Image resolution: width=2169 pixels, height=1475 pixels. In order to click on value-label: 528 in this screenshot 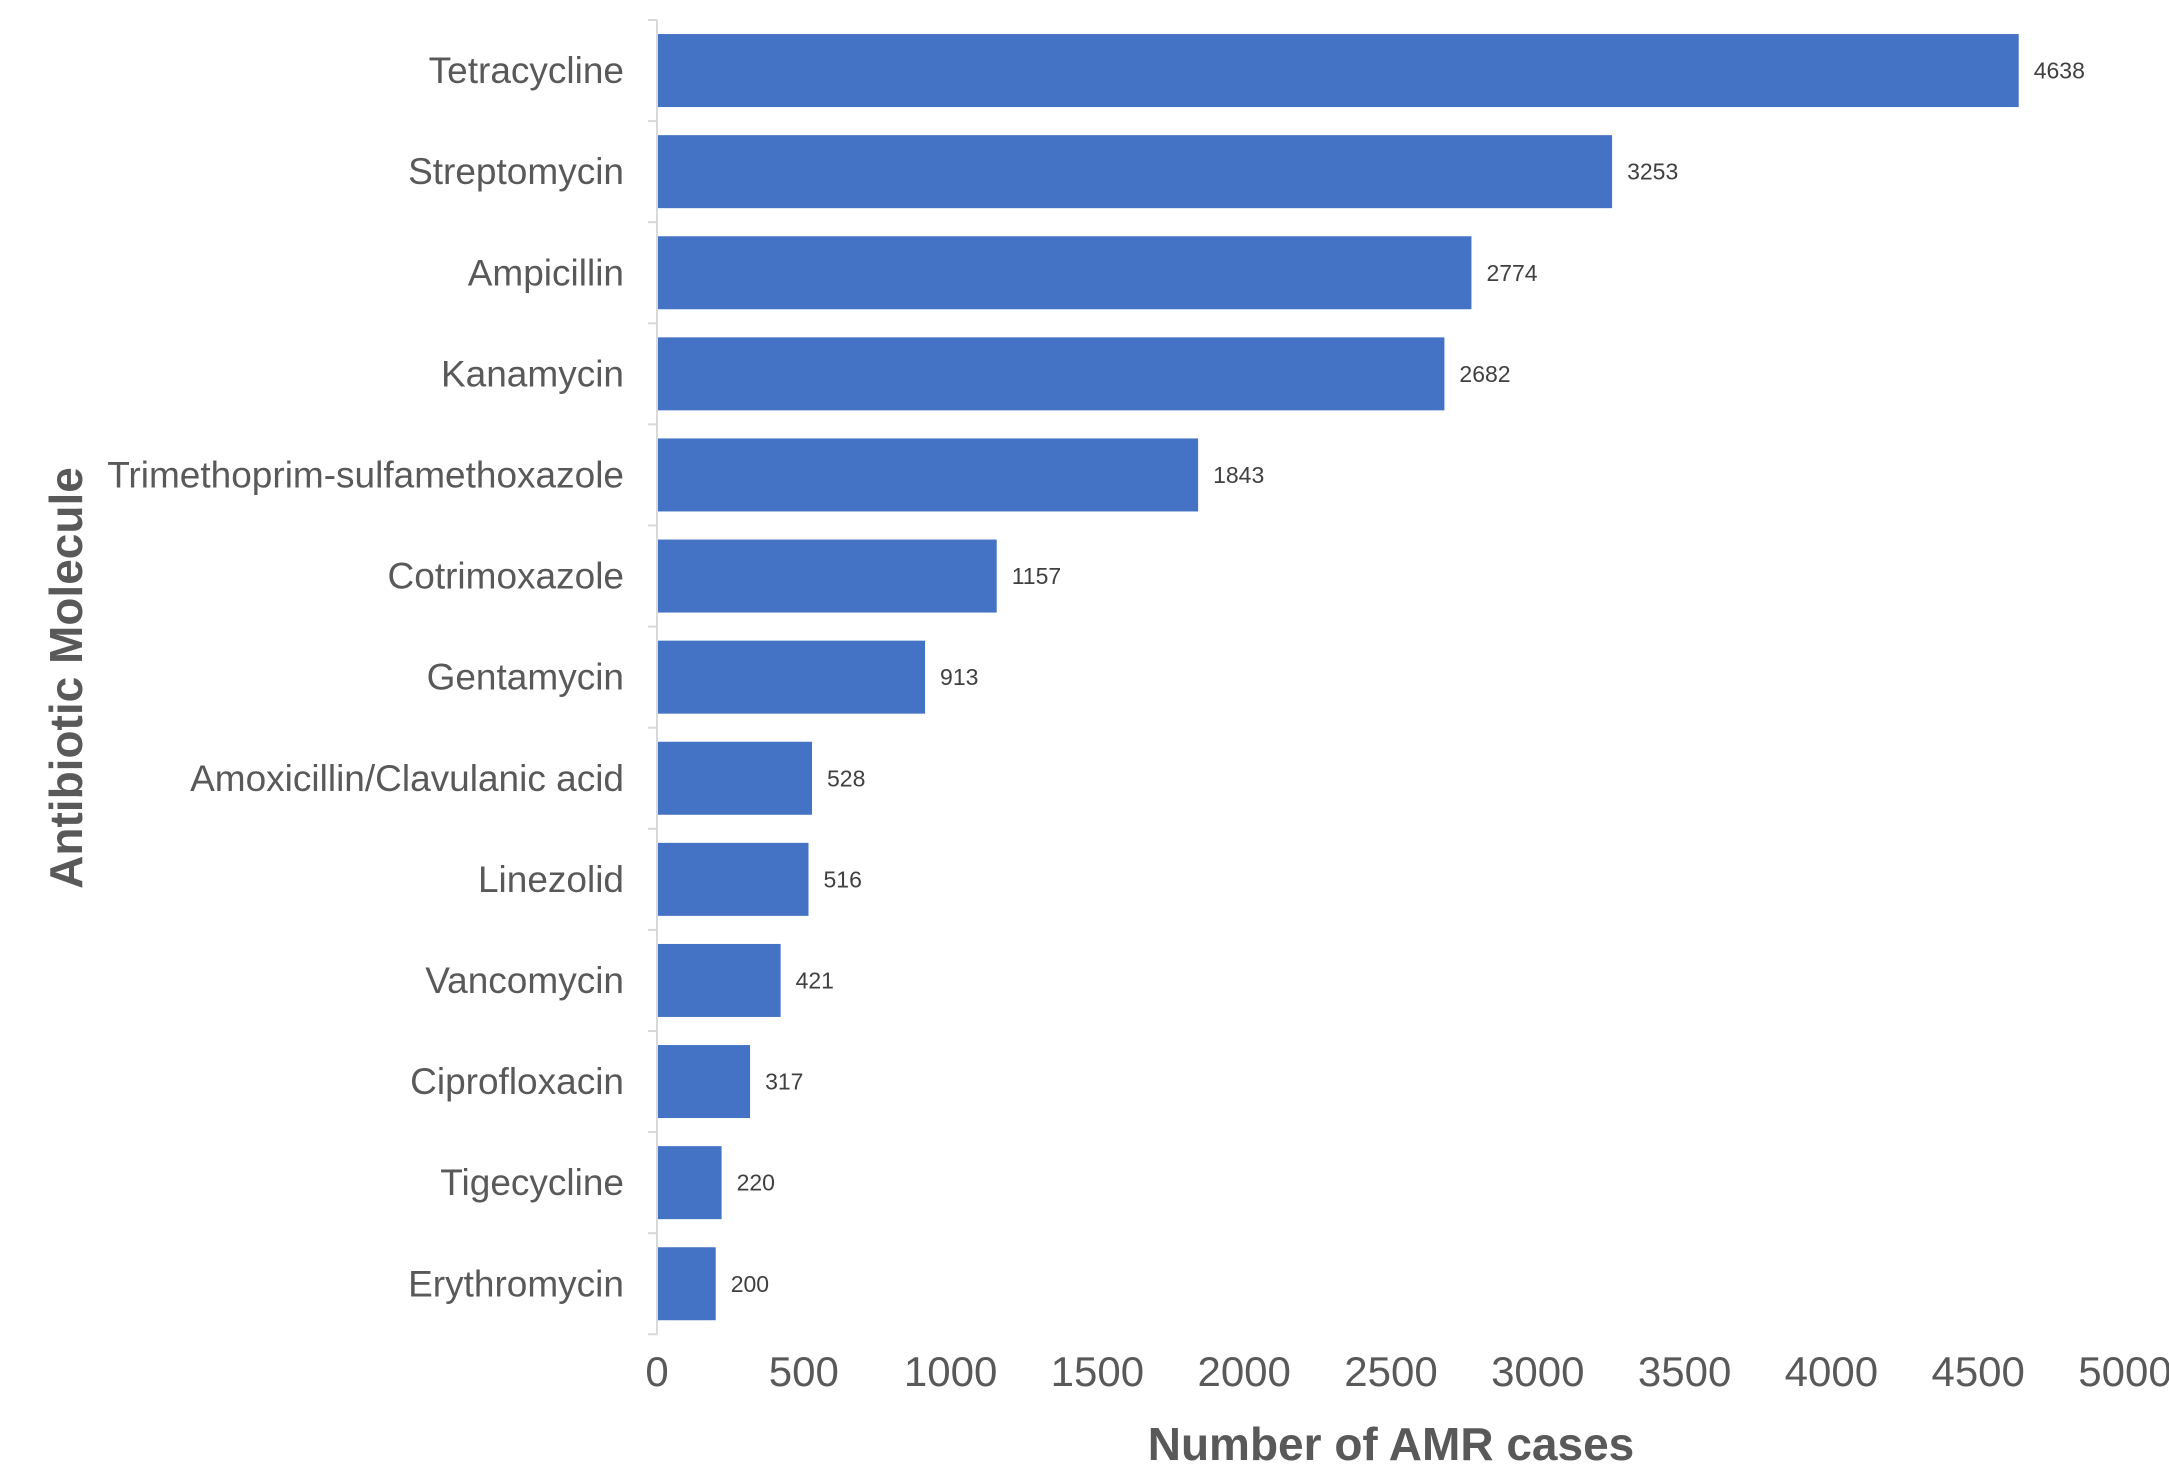, I will do `click(846, 778)`.